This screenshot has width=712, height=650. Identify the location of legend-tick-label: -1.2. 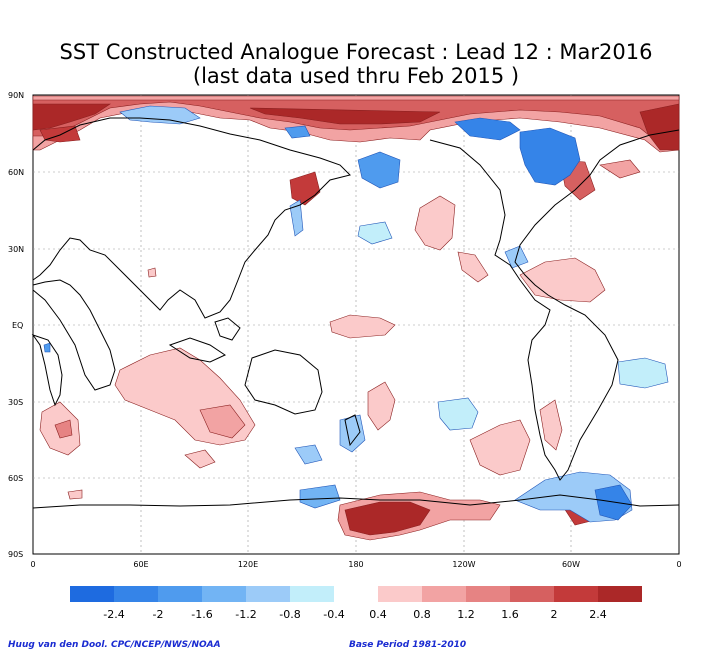
(245, 614).